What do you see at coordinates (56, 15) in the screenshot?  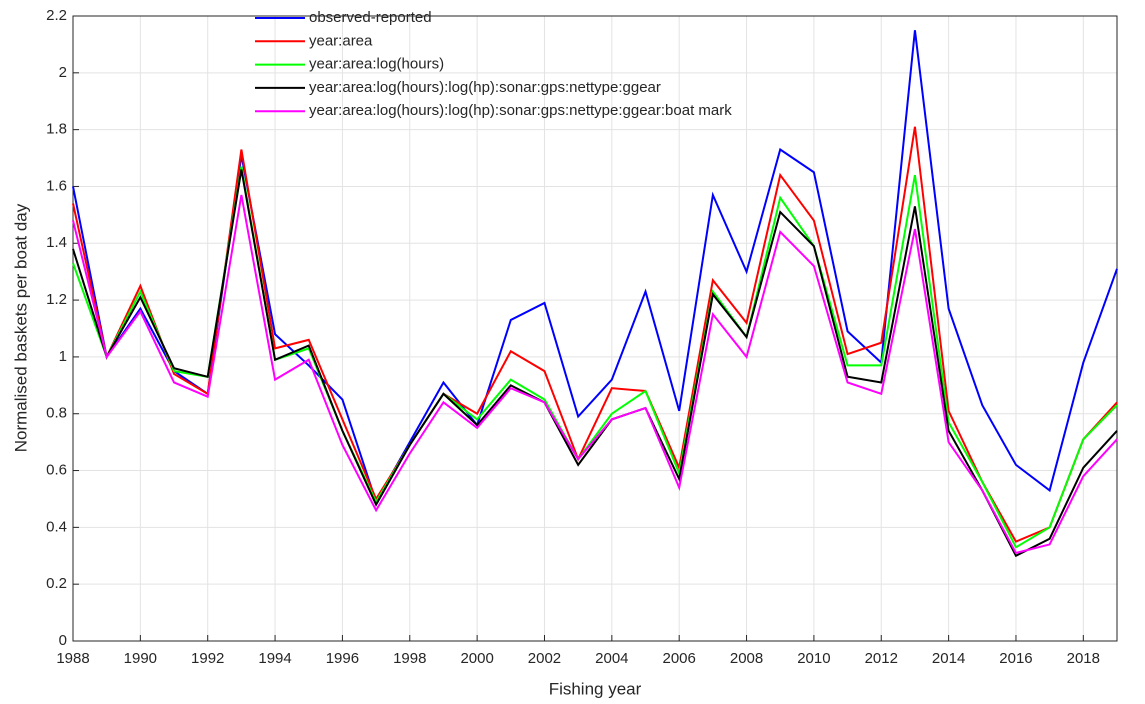 I see `y-tick-label: 2.2` at bounding box center [56, 15].